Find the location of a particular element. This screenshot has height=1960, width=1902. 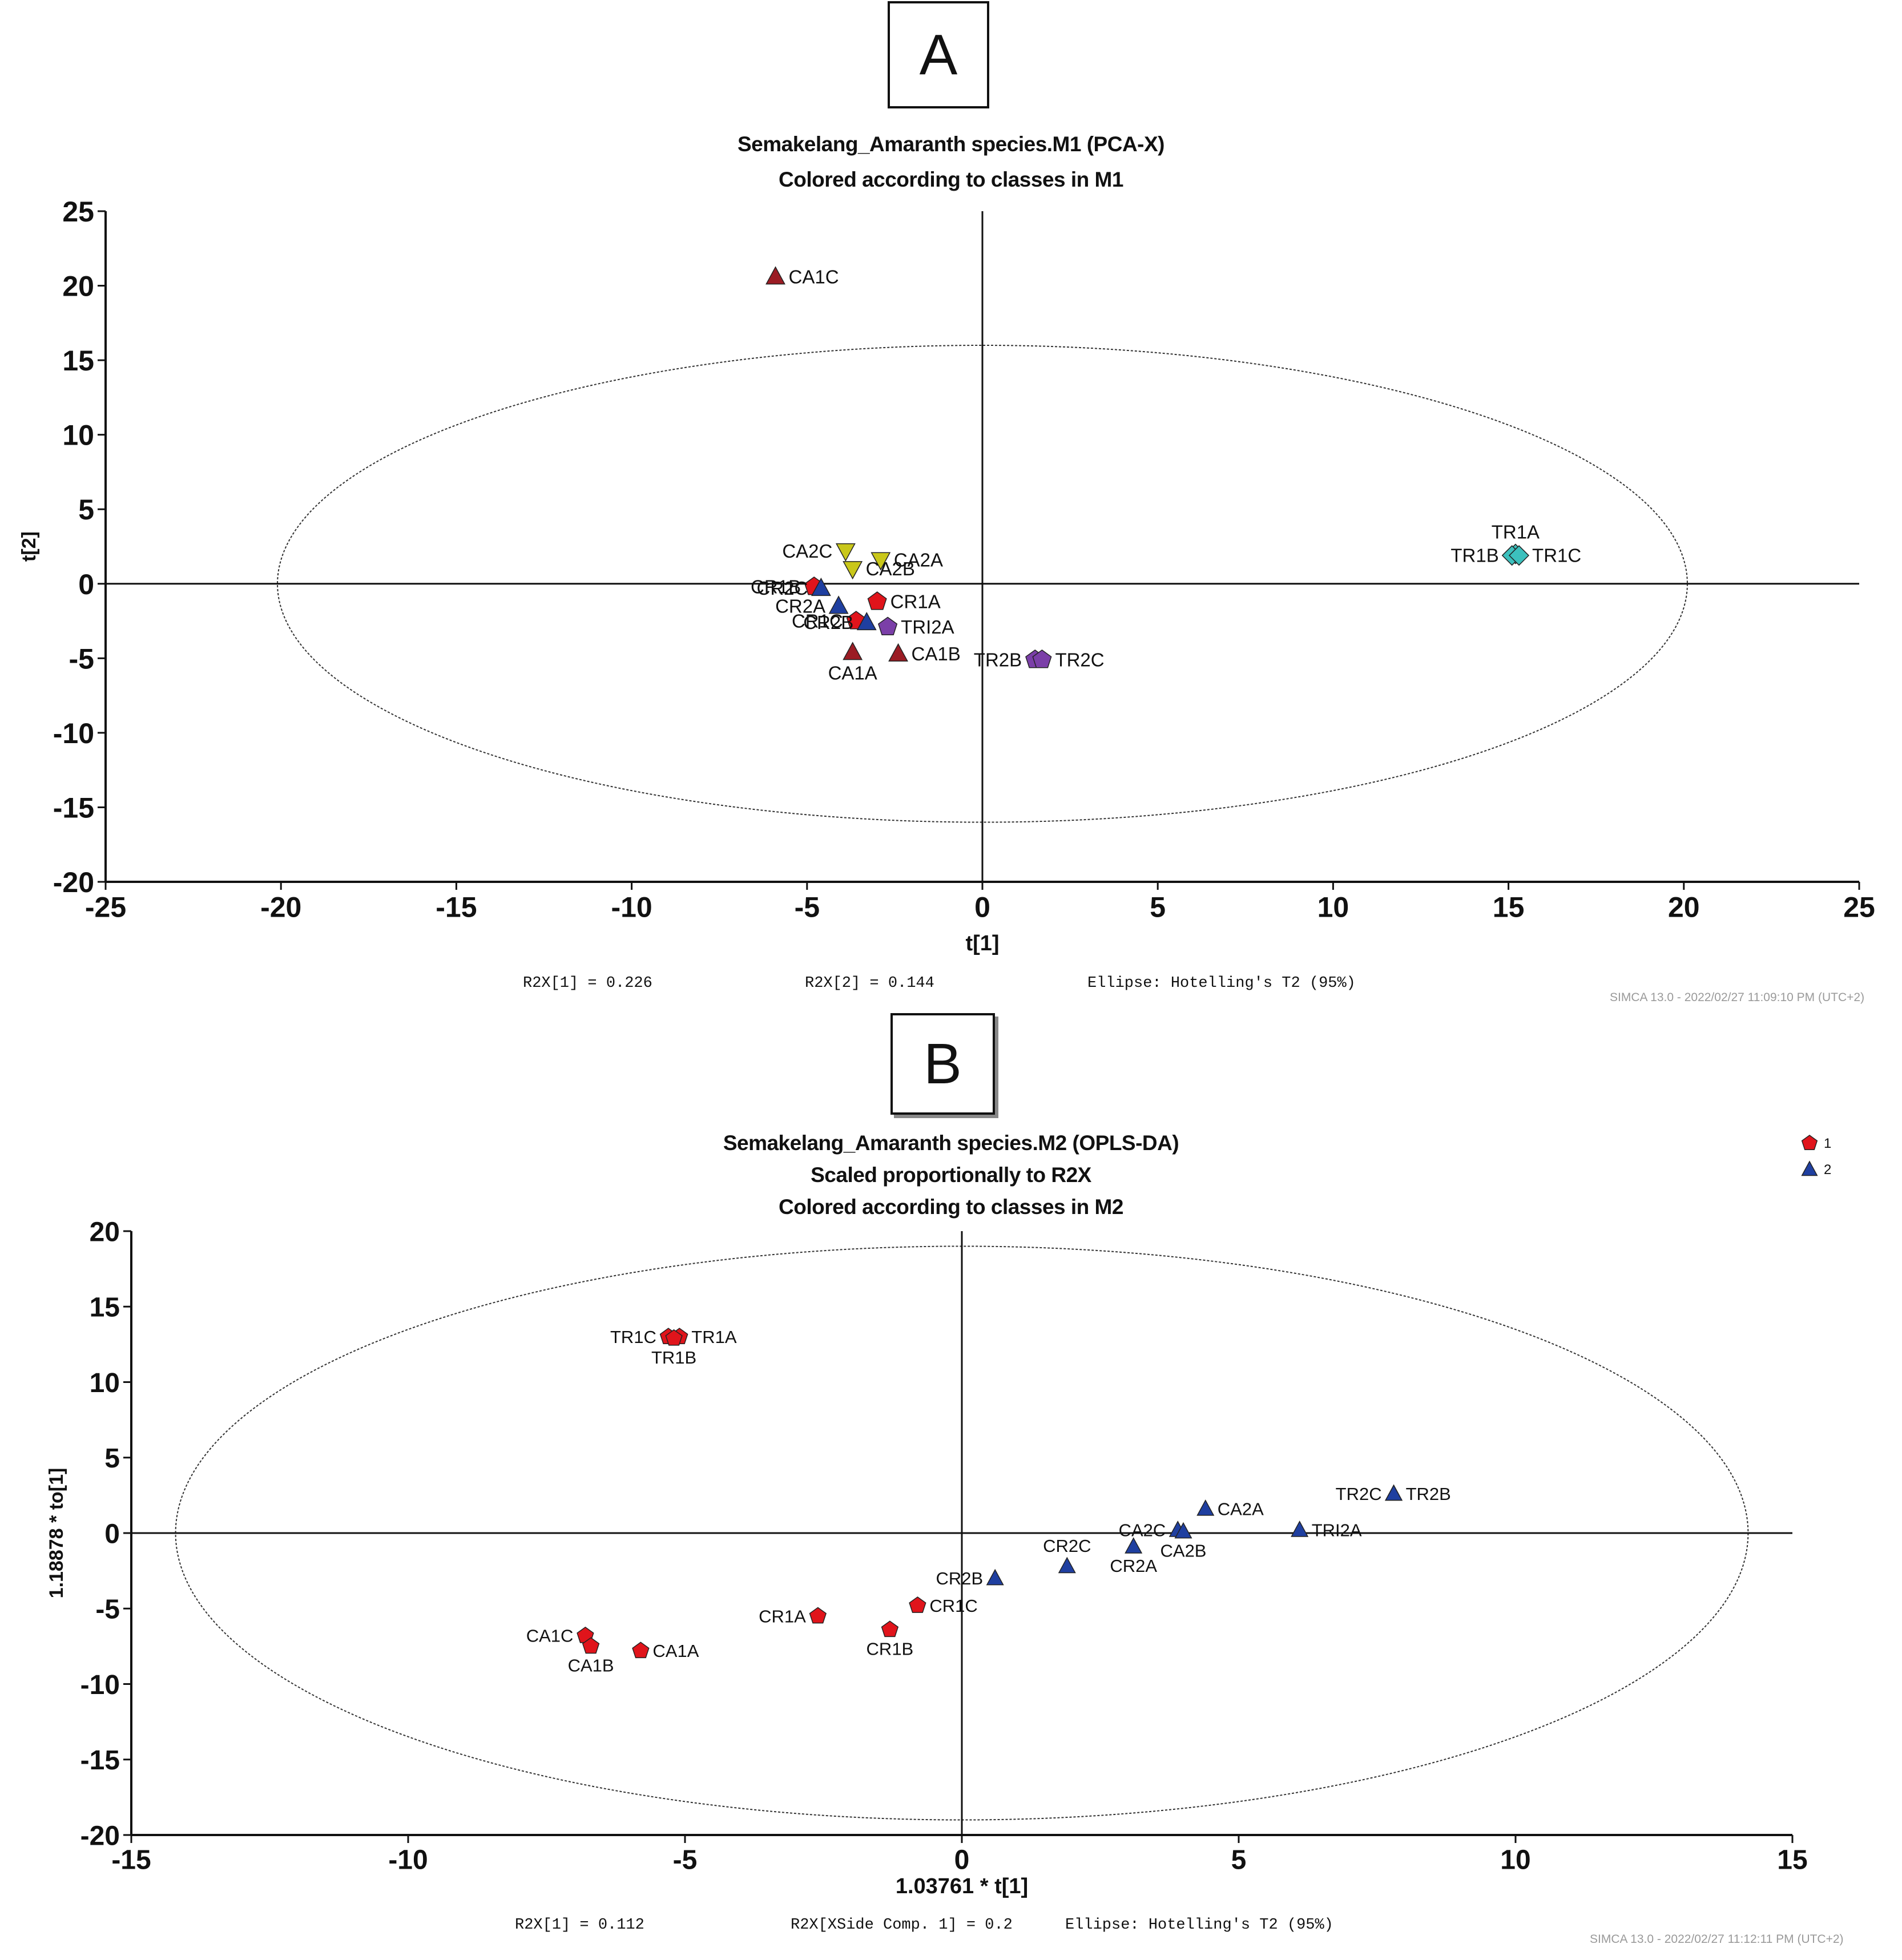

panel-b-label: B is located at coordinates (942, 1064).